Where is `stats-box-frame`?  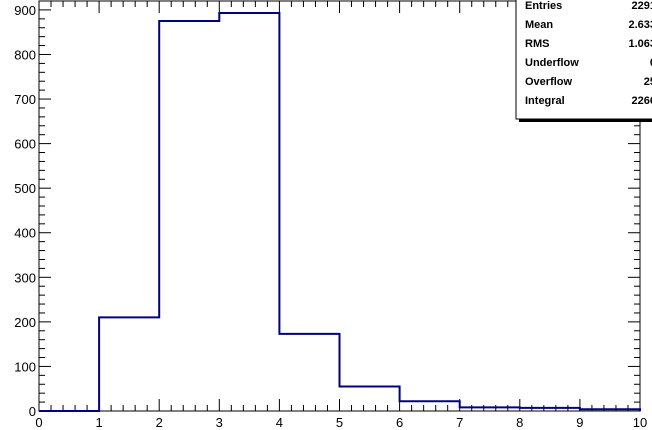
stats-box-frame is located at coordinates (583, 60).